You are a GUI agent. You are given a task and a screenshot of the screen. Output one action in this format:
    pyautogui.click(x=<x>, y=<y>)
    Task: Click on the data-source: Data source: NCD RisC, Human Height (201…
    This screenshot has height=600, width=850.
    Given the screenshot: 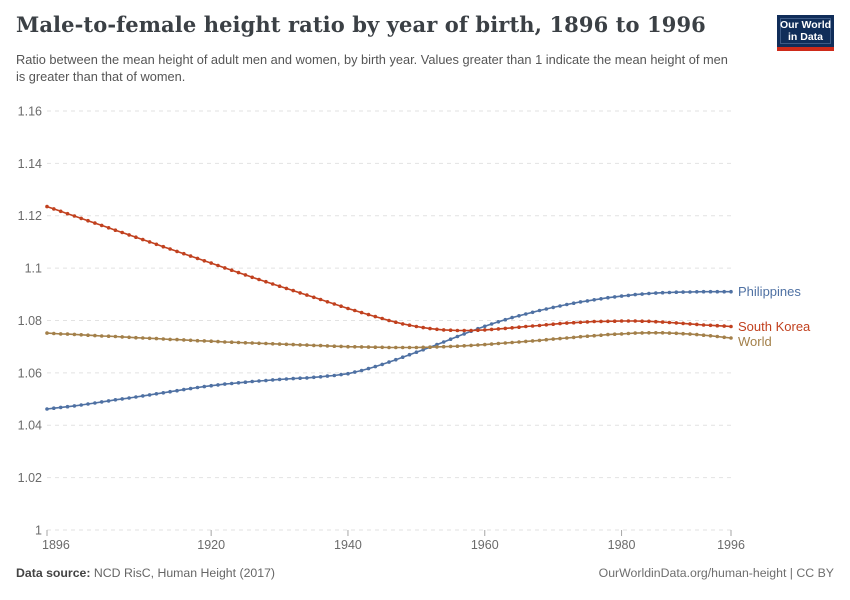 What is the action you would take?
    pyautogui.click(x=145, y=573)
    